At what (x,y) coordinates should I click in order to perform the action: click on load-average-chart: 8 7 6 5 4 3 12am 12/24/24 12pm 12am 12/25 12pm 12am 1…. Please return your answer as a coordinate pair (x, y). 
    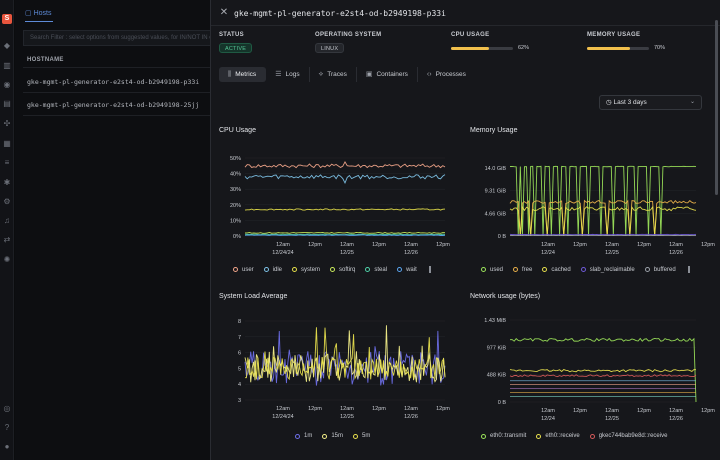
    Looking at the image, I should click on (344, 369).